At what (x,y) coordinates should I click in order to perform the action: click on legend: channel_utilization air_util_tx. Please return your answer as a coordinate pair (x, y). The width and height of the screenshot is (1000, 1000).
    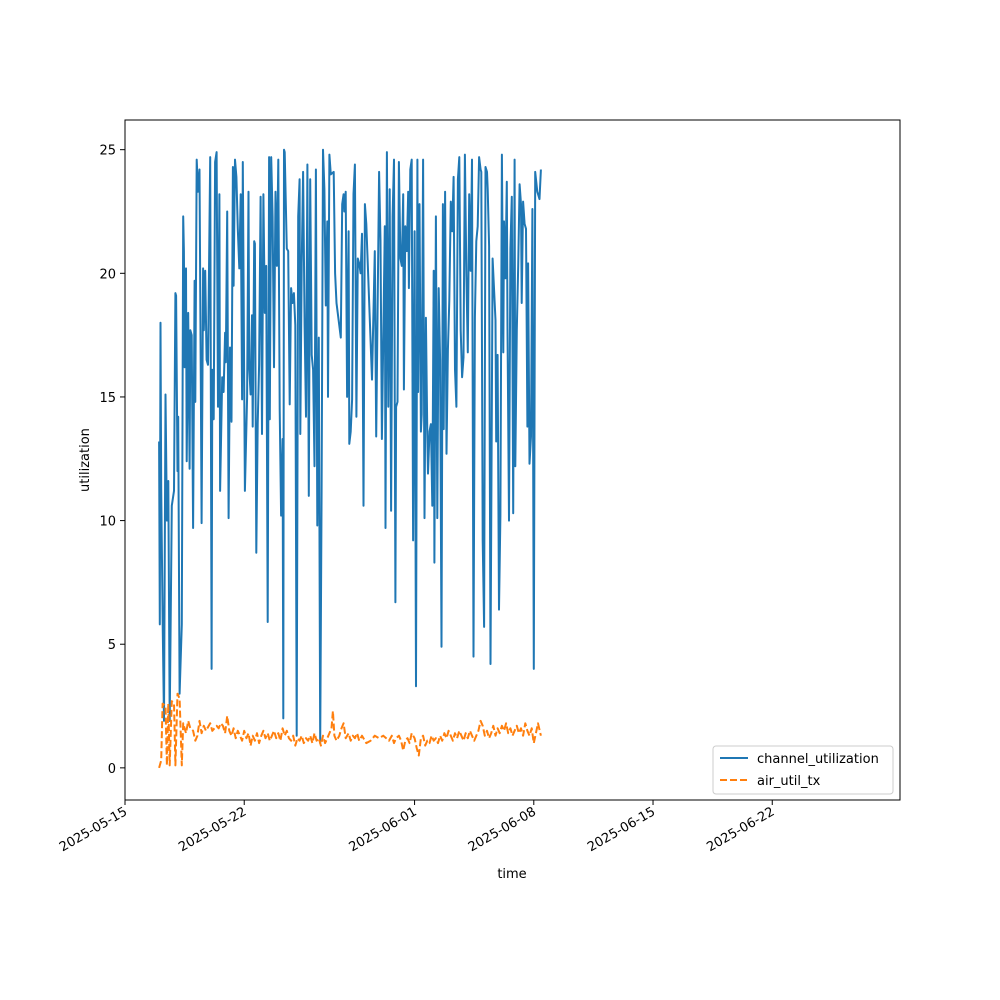
    Looking at the image, I should click on (803, 770).